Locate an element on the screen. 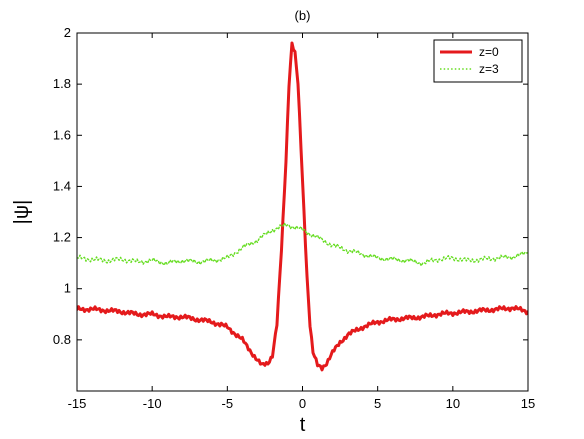 This screenshot has width=584, height=439. y-tick-label: 1 is located at coordinates (67, 288).